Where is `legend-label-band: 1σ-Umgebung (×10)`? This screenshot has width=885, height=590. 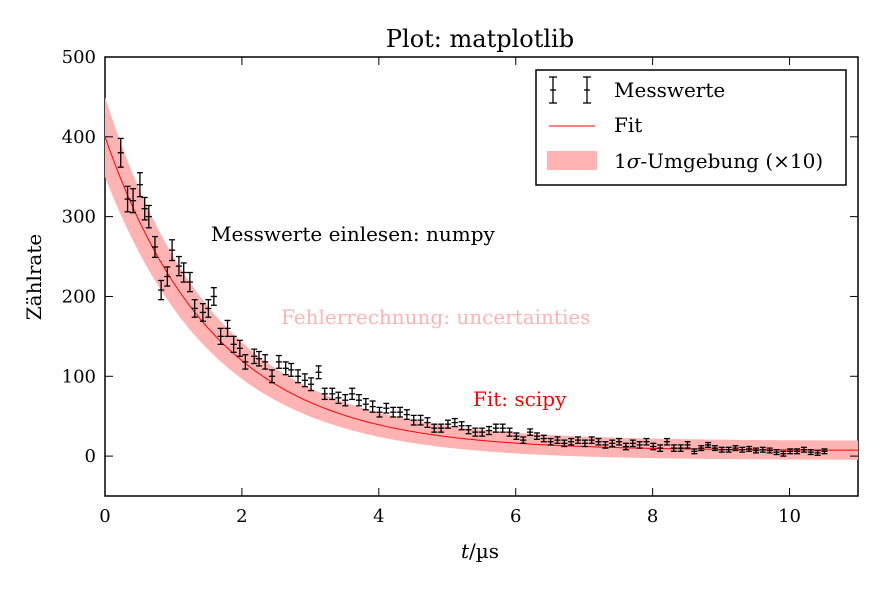
legend-label-band: 1σ-Umgebung (×10) is located at coordinates (718, 161).